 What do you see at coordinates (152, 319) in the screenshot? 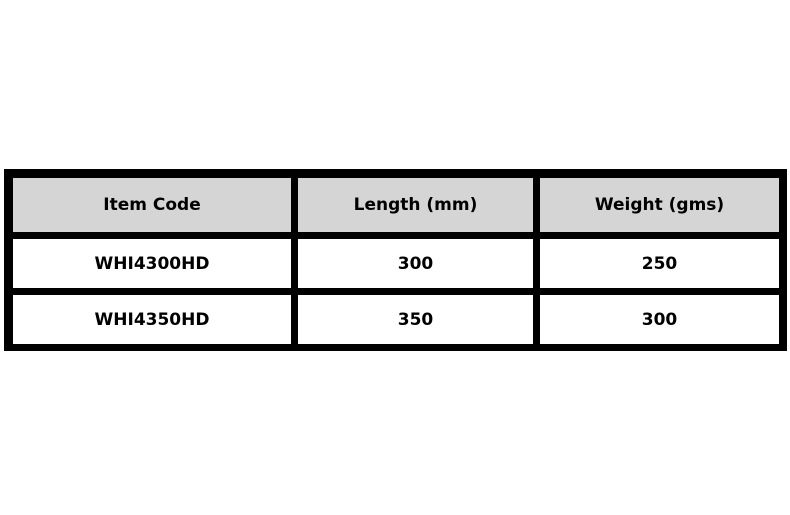
I see `row2-item-code: WHI4350HD` at bounding box center [152, 319].